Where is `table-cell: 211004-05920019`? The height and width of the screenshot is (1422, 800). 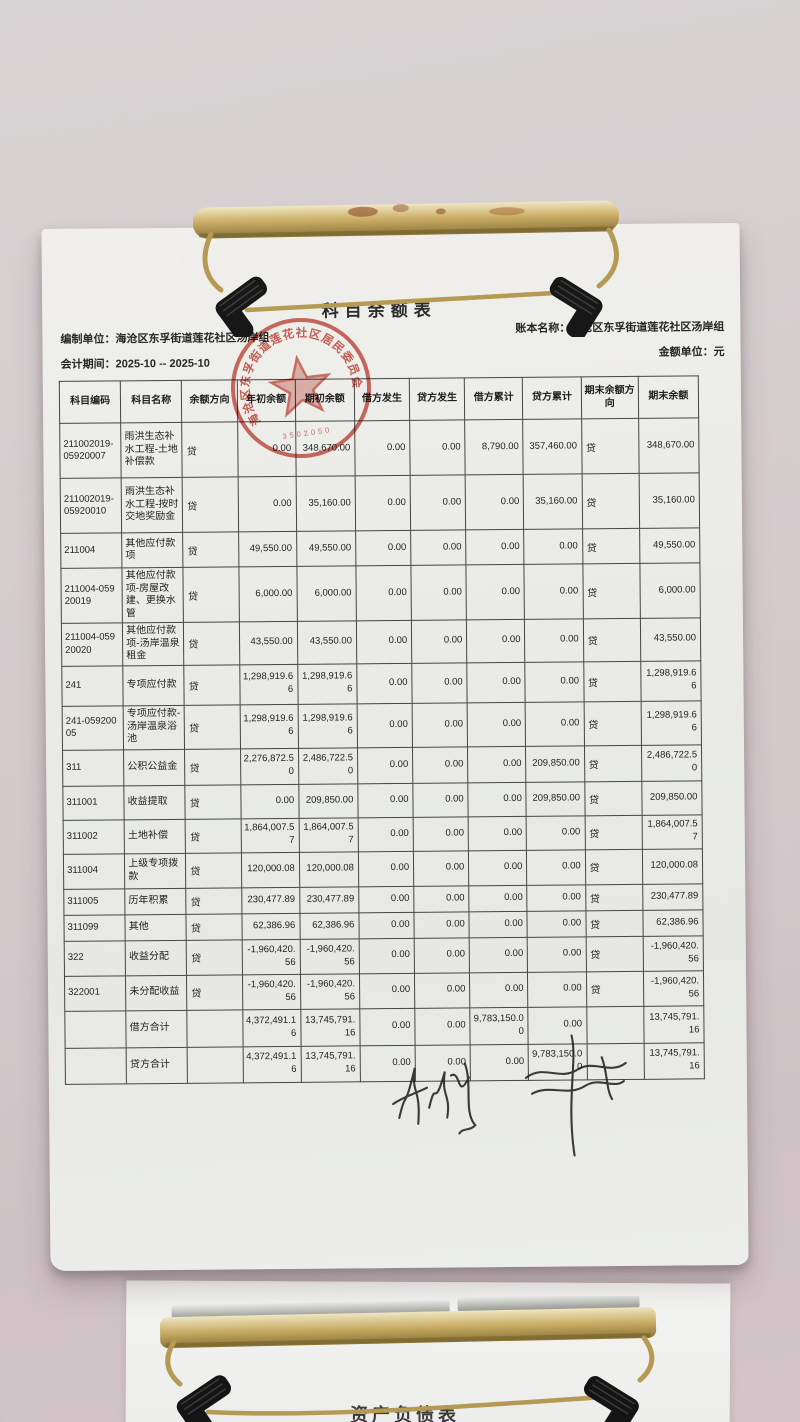 table-cell: 211004-05920019 is located at coordinates (91, 595).